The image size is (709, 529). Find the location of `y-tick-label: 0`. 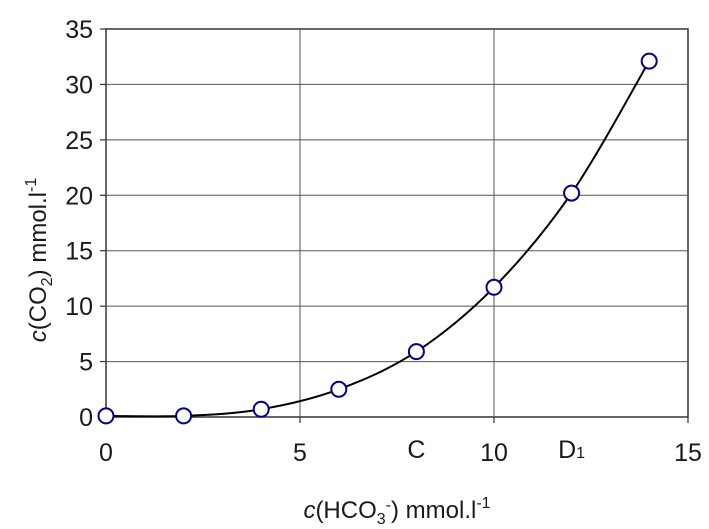

y-tick-label: 0 is located at coordinates (86, 418).